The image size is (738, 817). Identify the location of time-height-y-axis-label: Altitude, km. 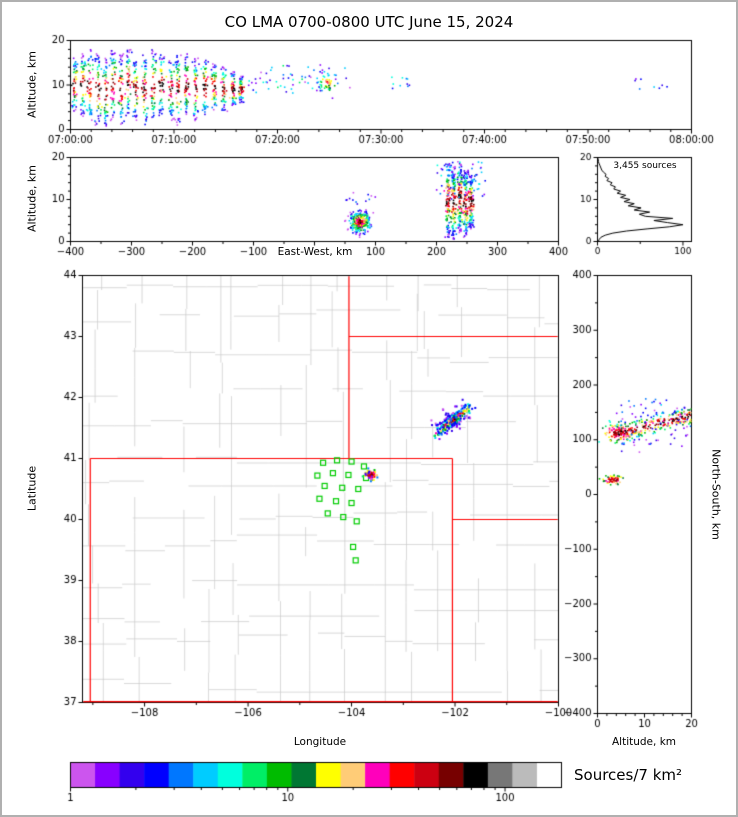
(32, 84).